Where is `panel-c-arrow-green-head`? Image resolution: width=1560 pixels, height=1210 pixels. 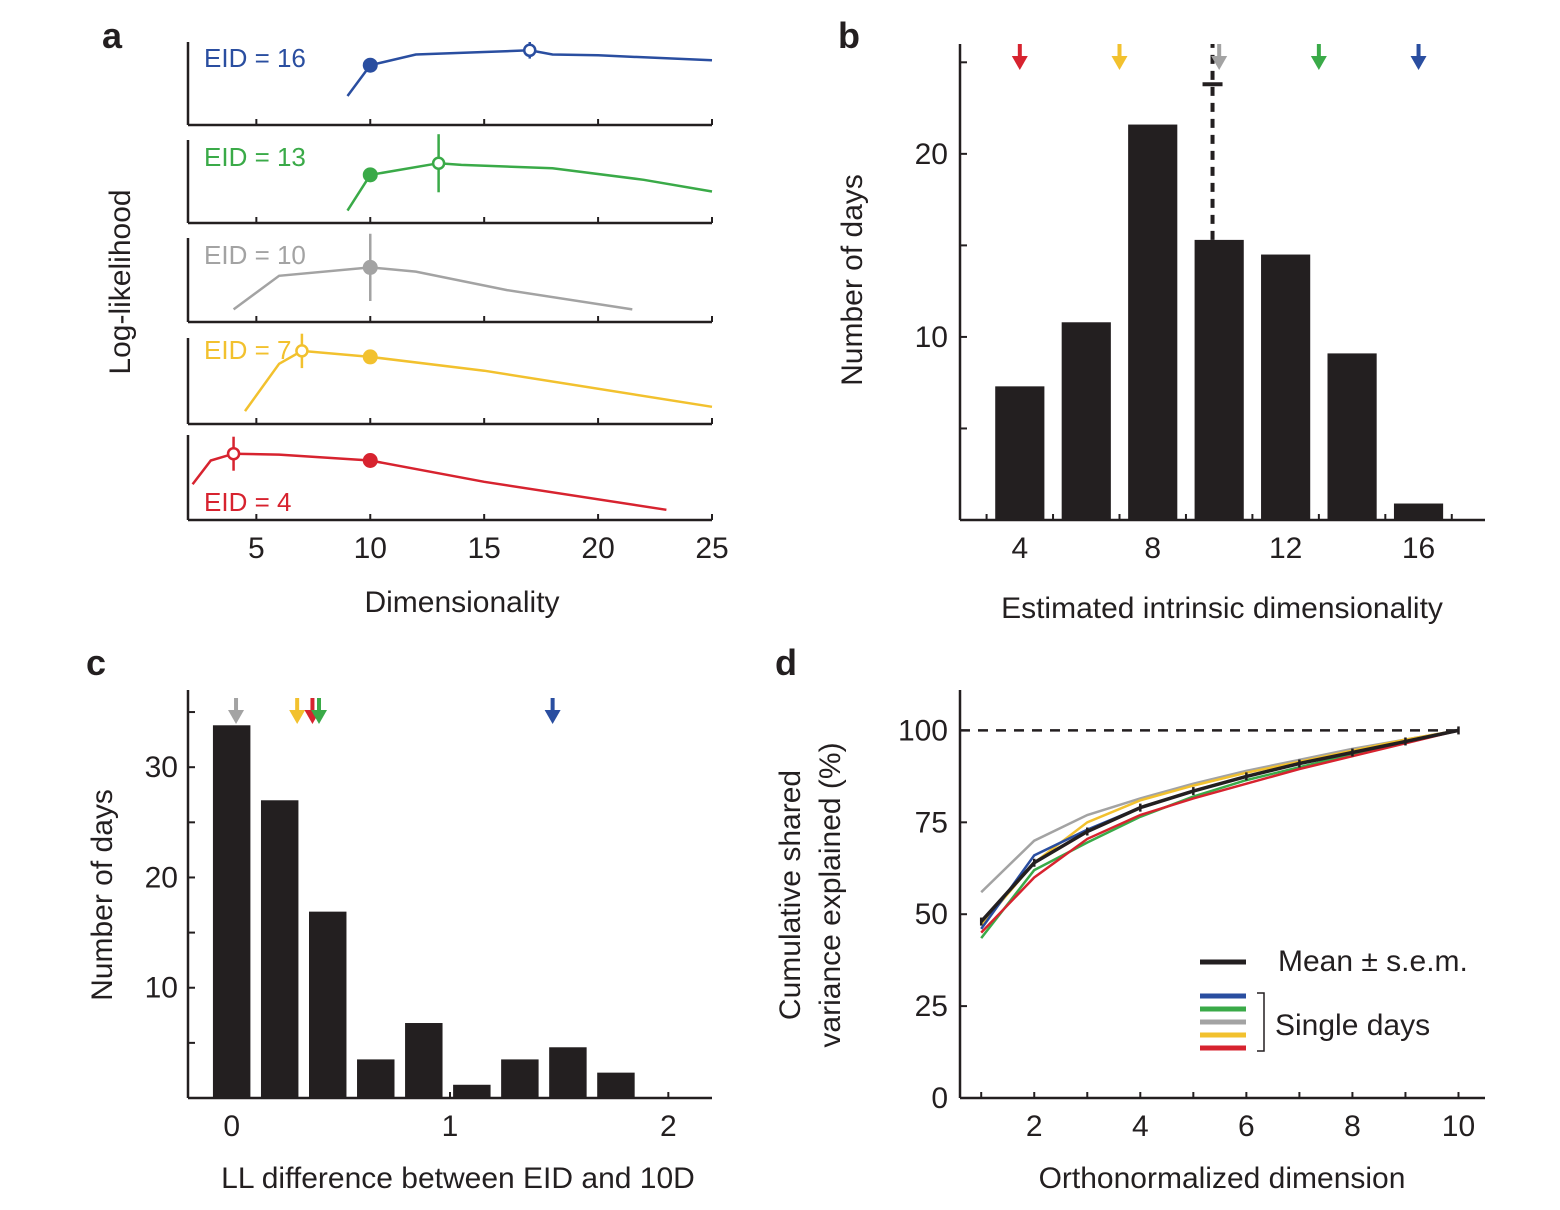
panel-c-arrow-green-head is located at coordinates (319, 717).